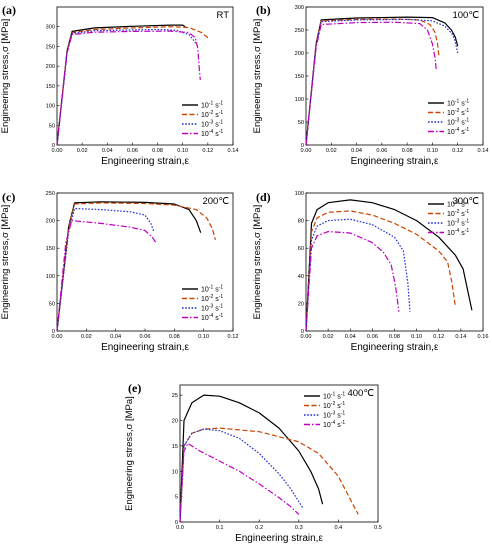 Image resolution: width=492 pixels, height=550 pixels. Describe the element at coordinates (259, 528) in the screenshot. I see `x-tick-label: 0.2` at that location.